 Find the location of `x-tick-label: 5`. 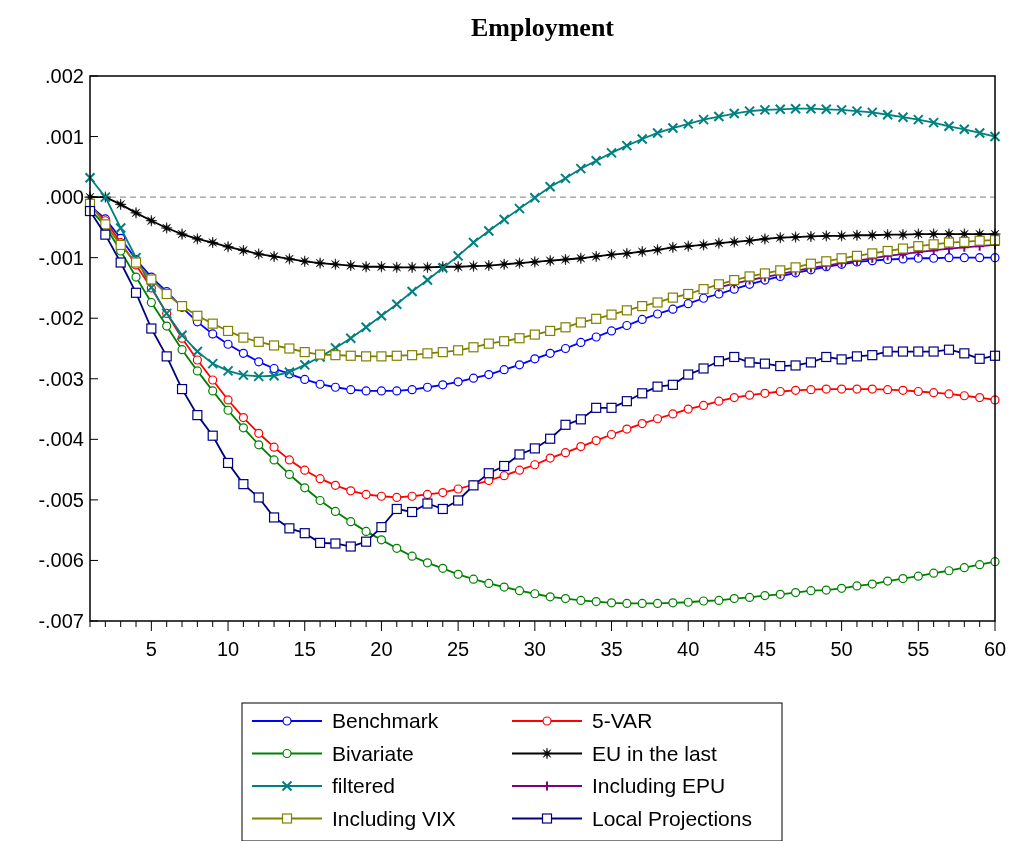

x-tick-label: 5 is located at coordinates (151, 649).